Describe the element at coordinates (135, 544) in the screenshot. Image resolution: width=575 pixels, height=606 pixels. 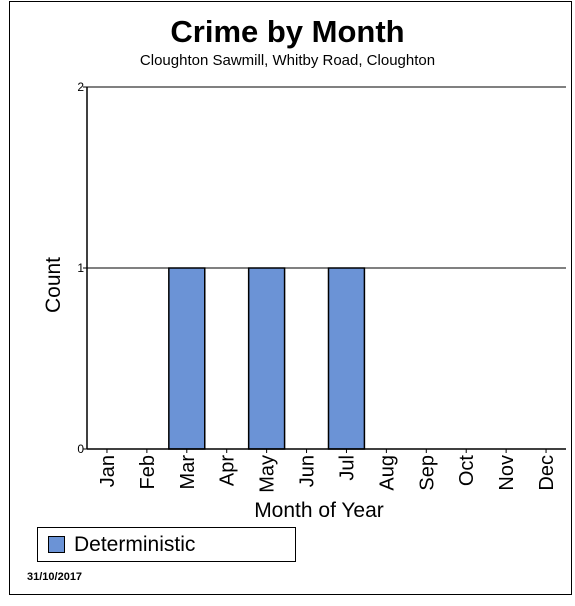
I see `legend-label: Deterministic` at that location.